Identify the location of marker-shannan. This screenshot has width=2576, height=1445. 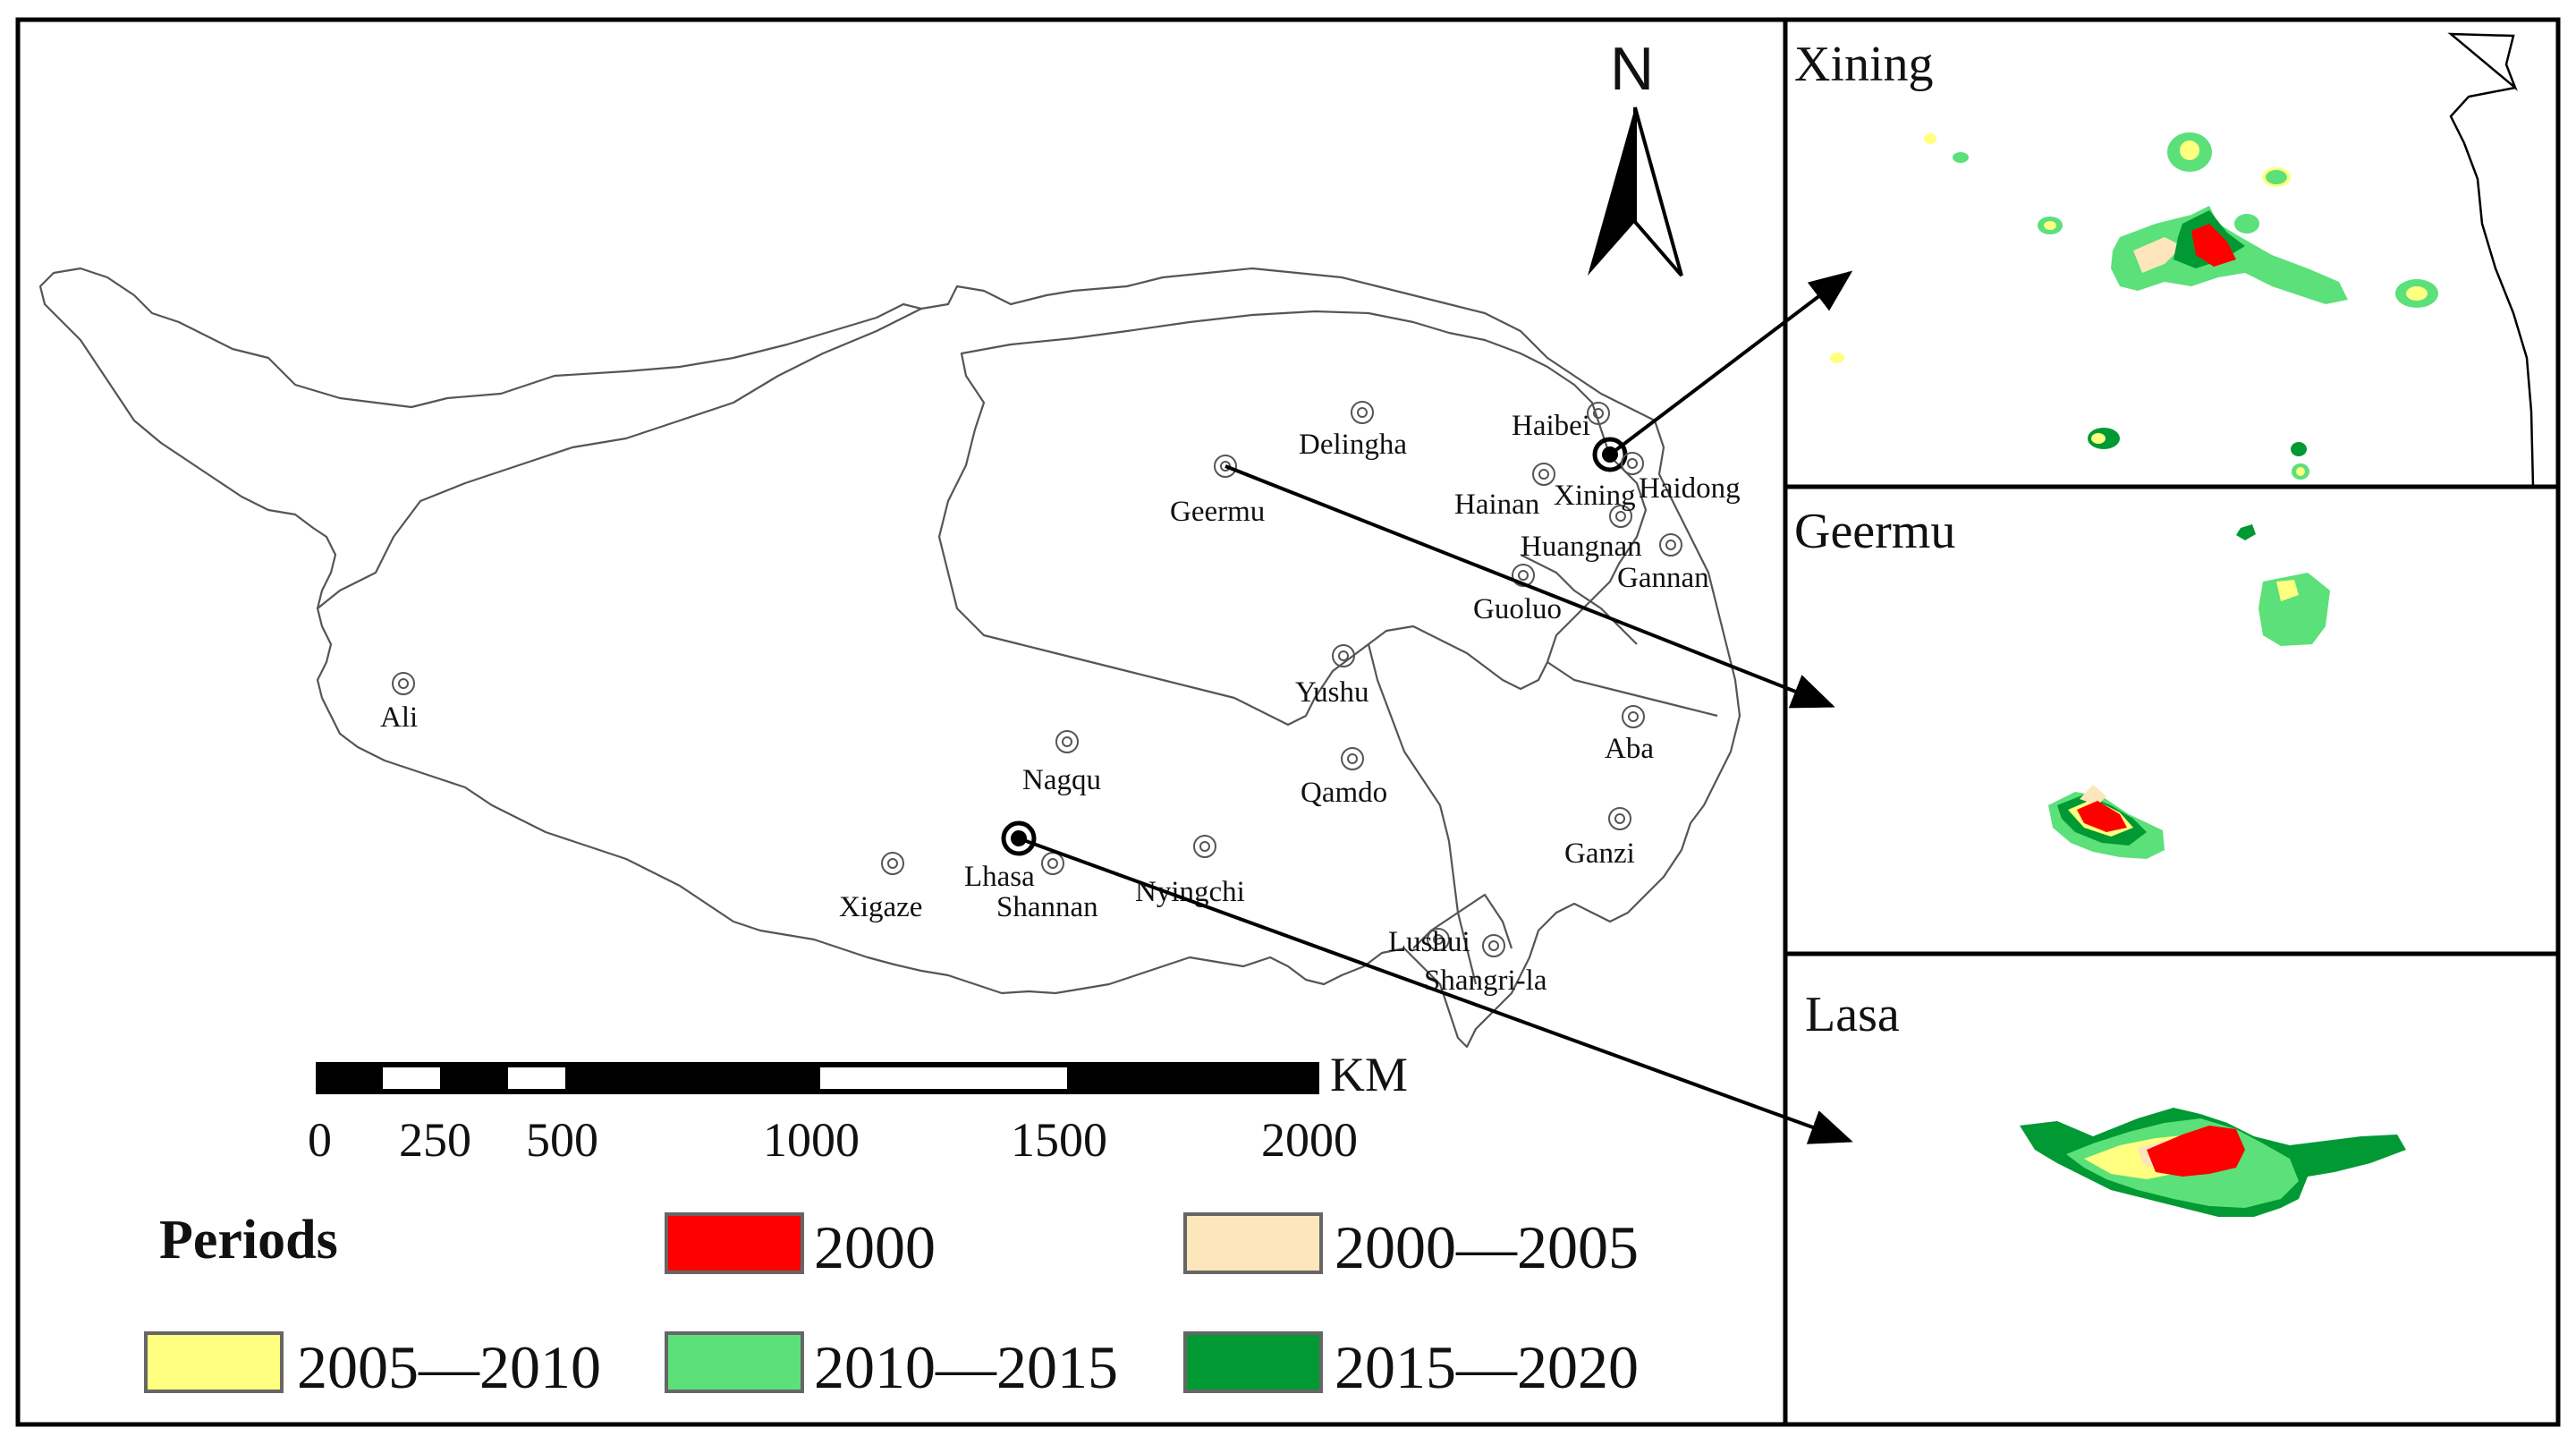
(1052, 863).